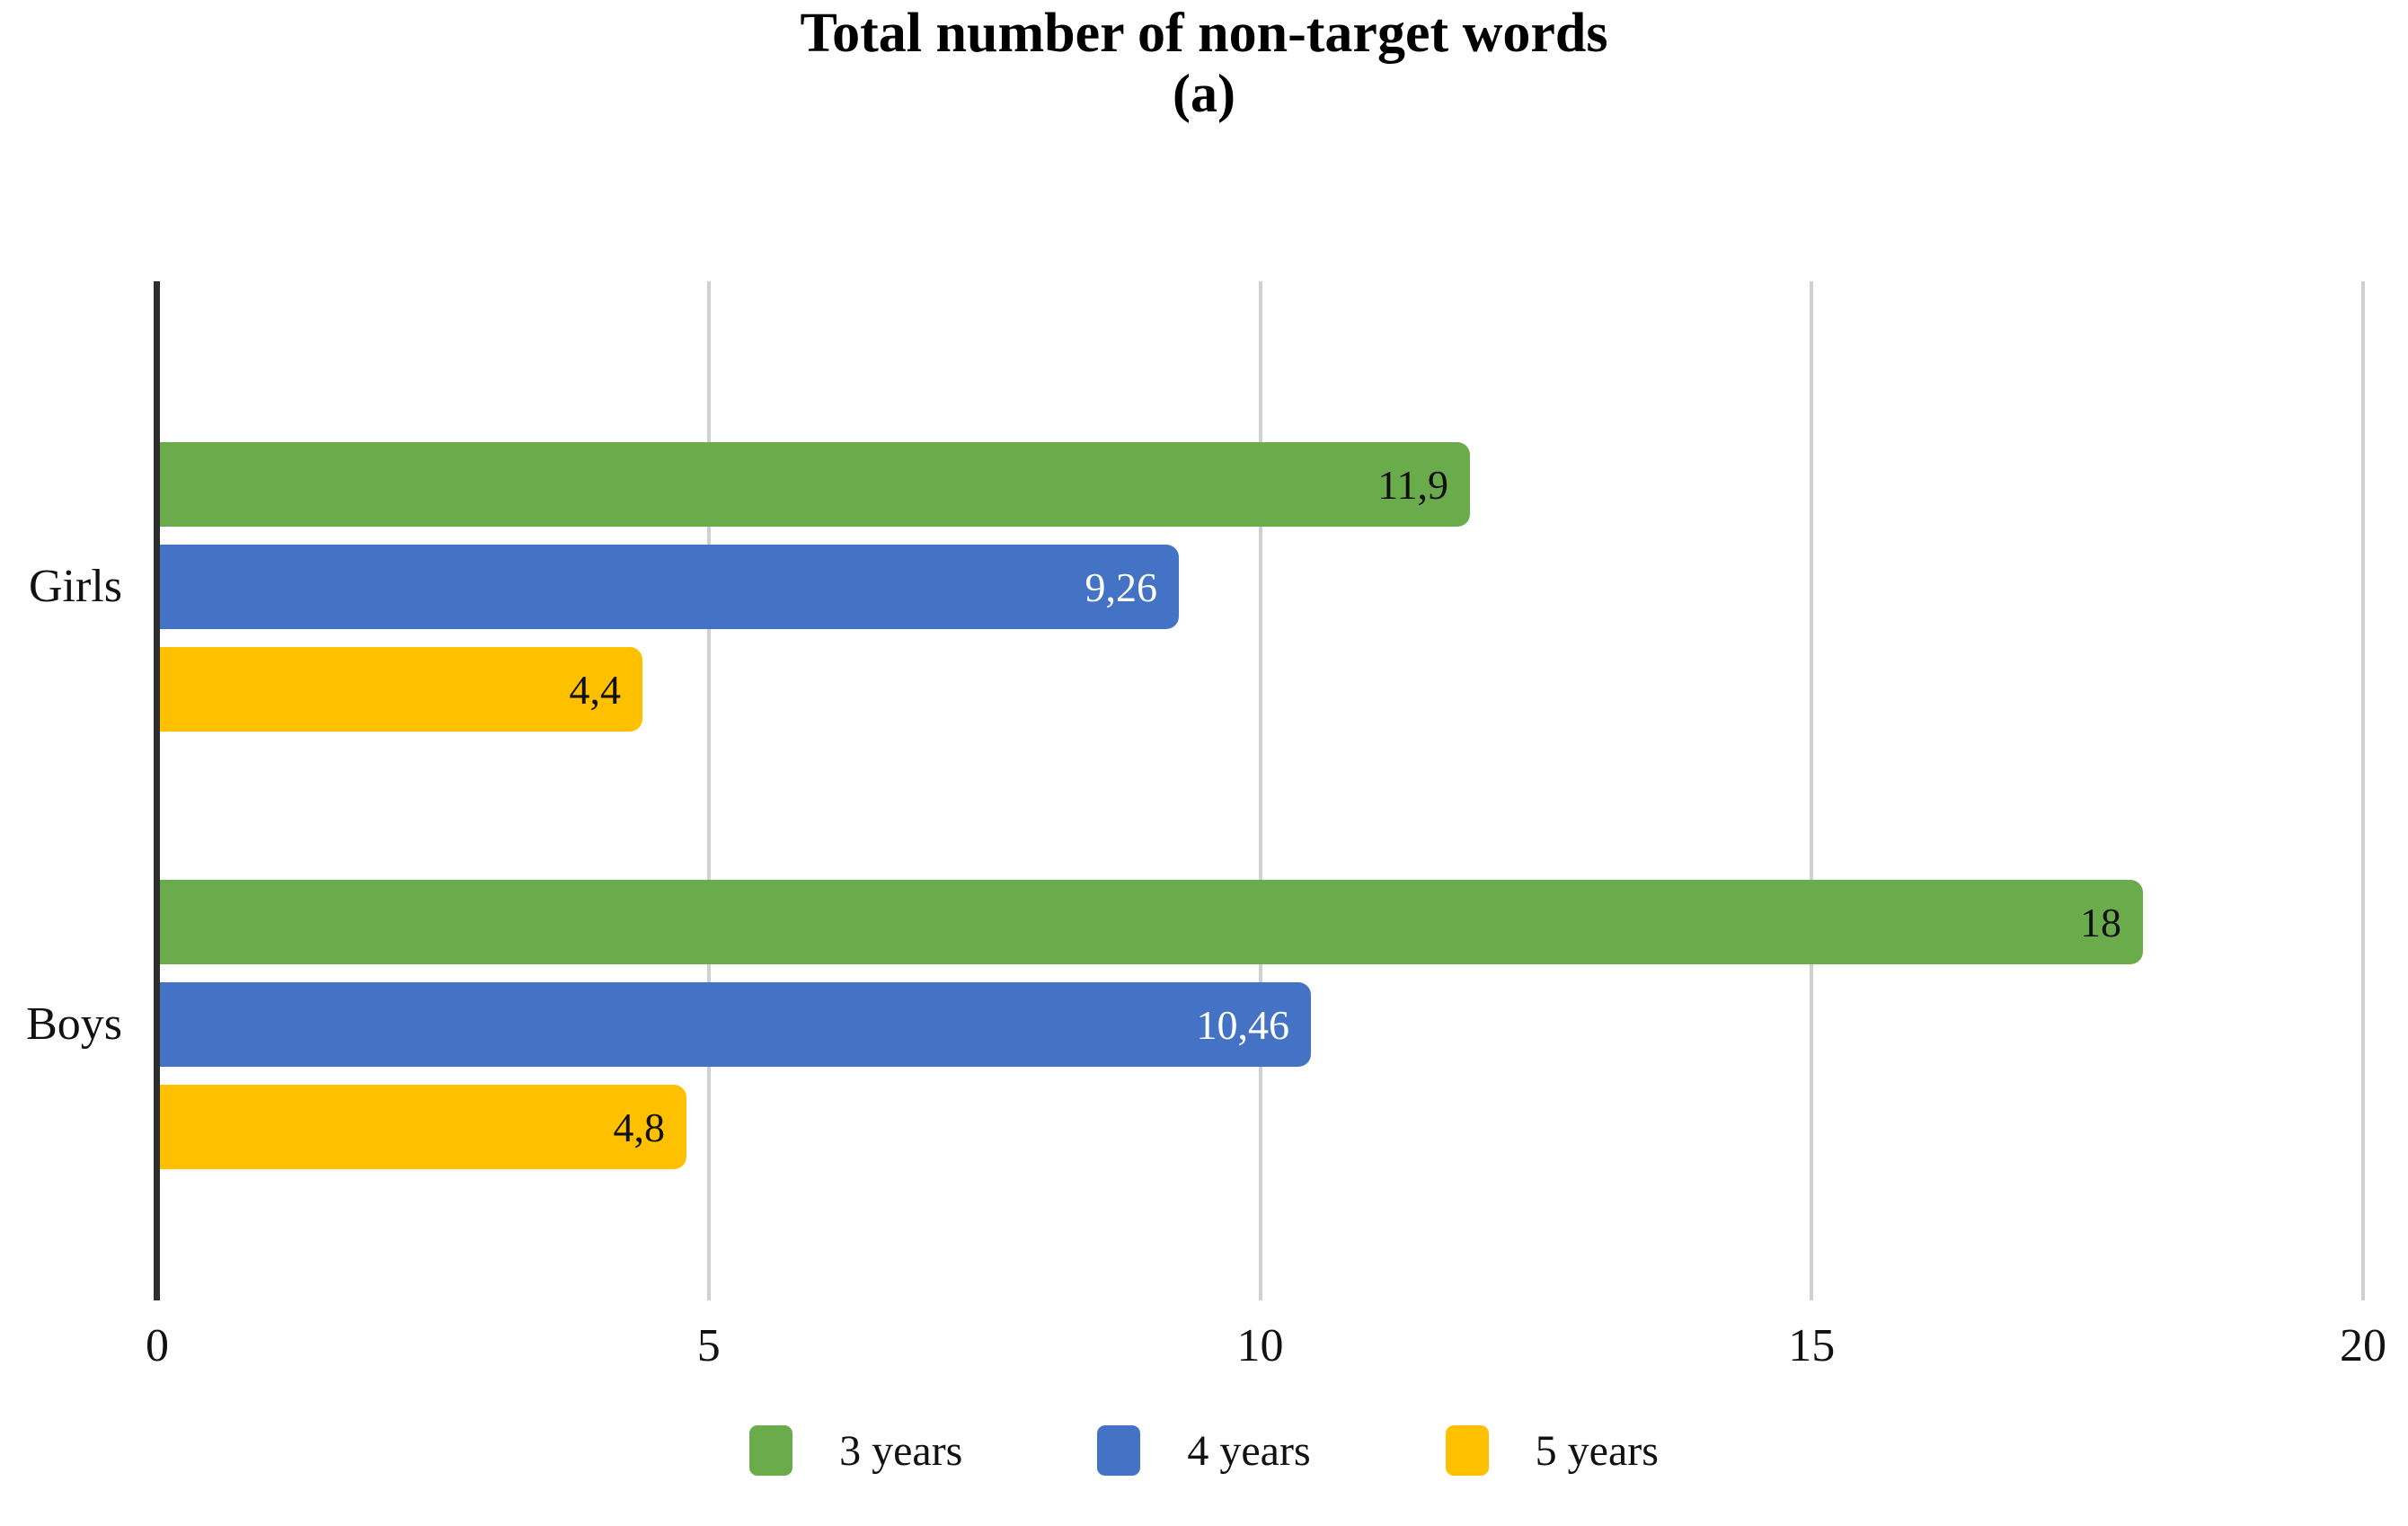  I want to click on x-tick-label-15: 15, so click(1812, 1345).